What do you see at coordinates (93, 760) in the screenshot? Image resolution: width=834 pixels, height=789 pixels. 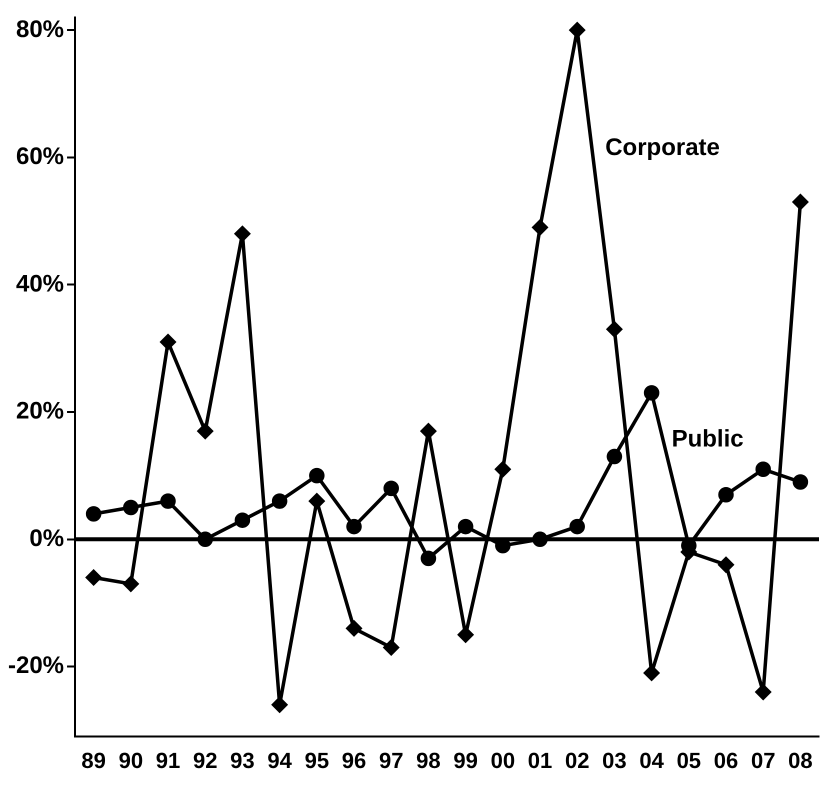 I see `x-tick-label: 89` at bounding box center [93, 760].